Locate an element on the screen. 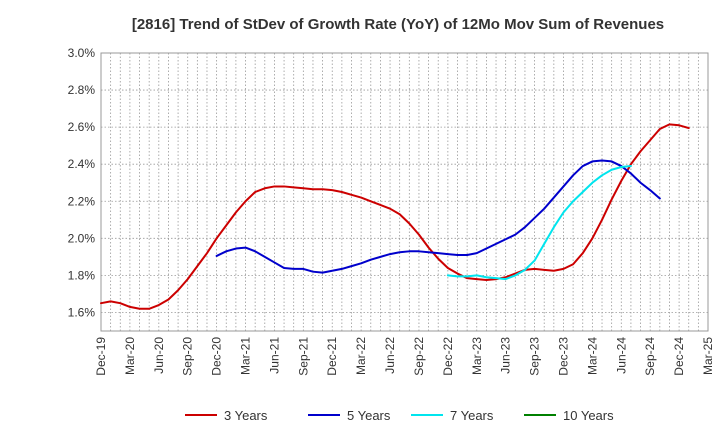 Image resolution: width=720 pixels, height=440 pixels. x-tick-label: Dec-23 is located at coordinates (563, 356).